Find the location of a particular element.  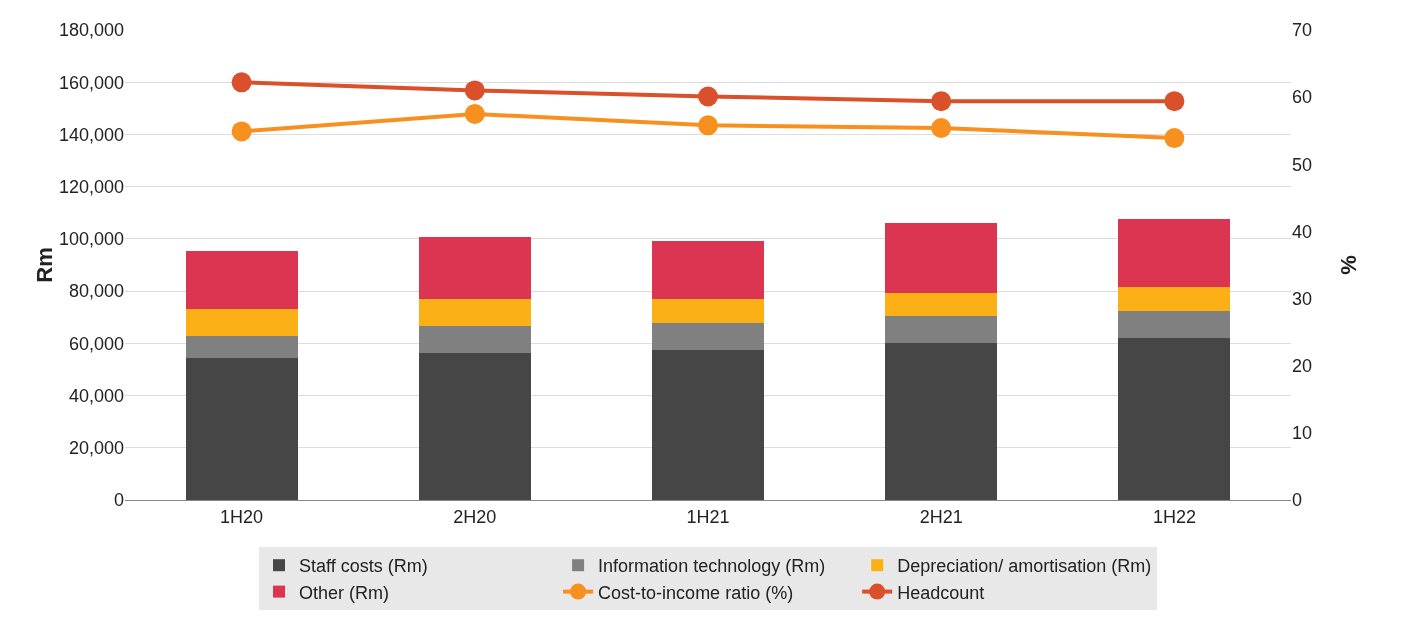

y2-tick-label: 60 is located at coordinates (1302, 97).